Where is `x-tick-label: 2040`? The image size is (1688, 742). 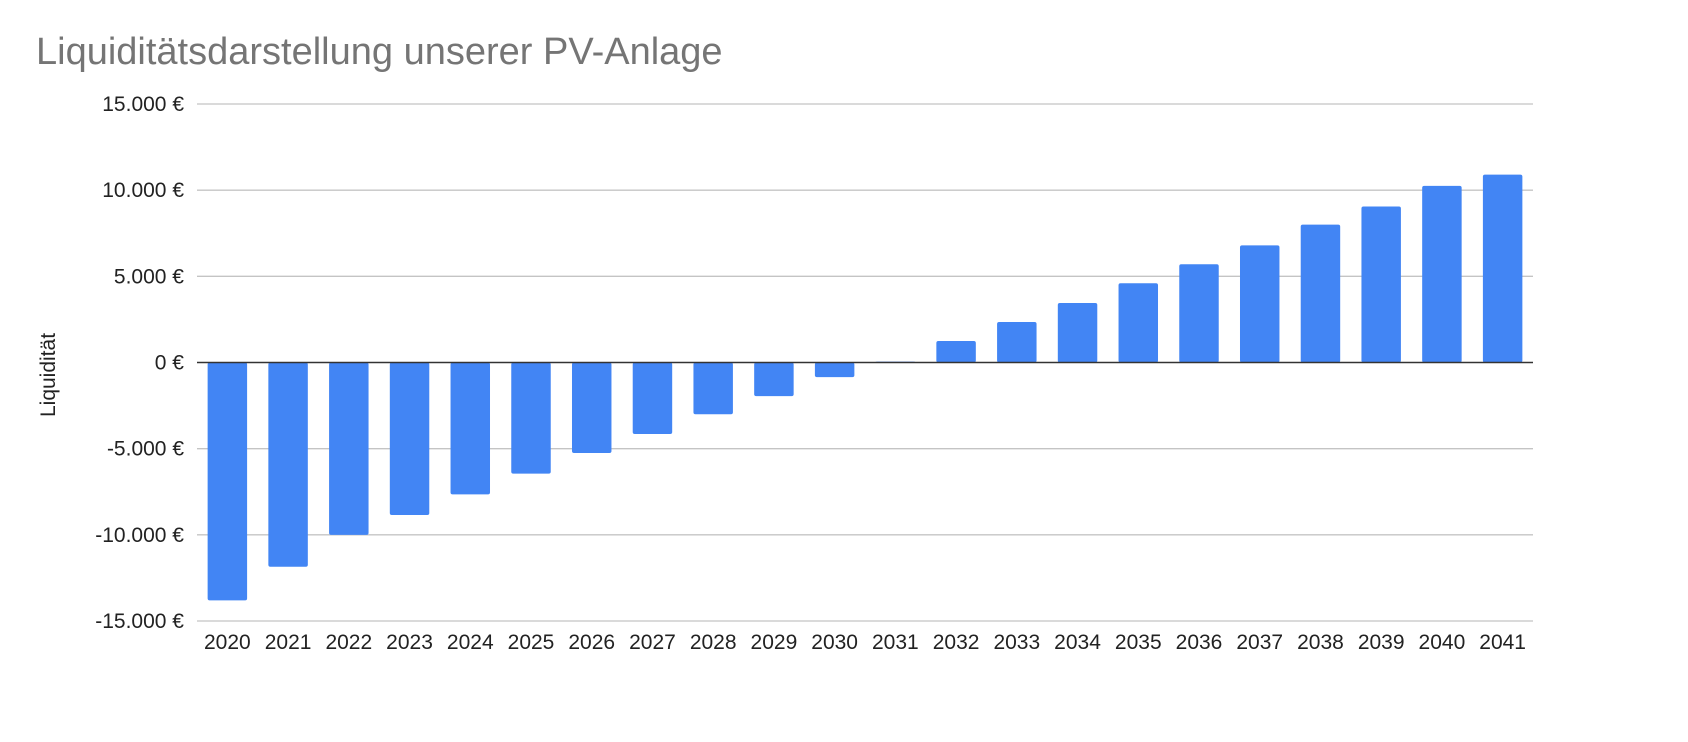 x-tick-label: 2040 is located at coordinates (1442, 642).